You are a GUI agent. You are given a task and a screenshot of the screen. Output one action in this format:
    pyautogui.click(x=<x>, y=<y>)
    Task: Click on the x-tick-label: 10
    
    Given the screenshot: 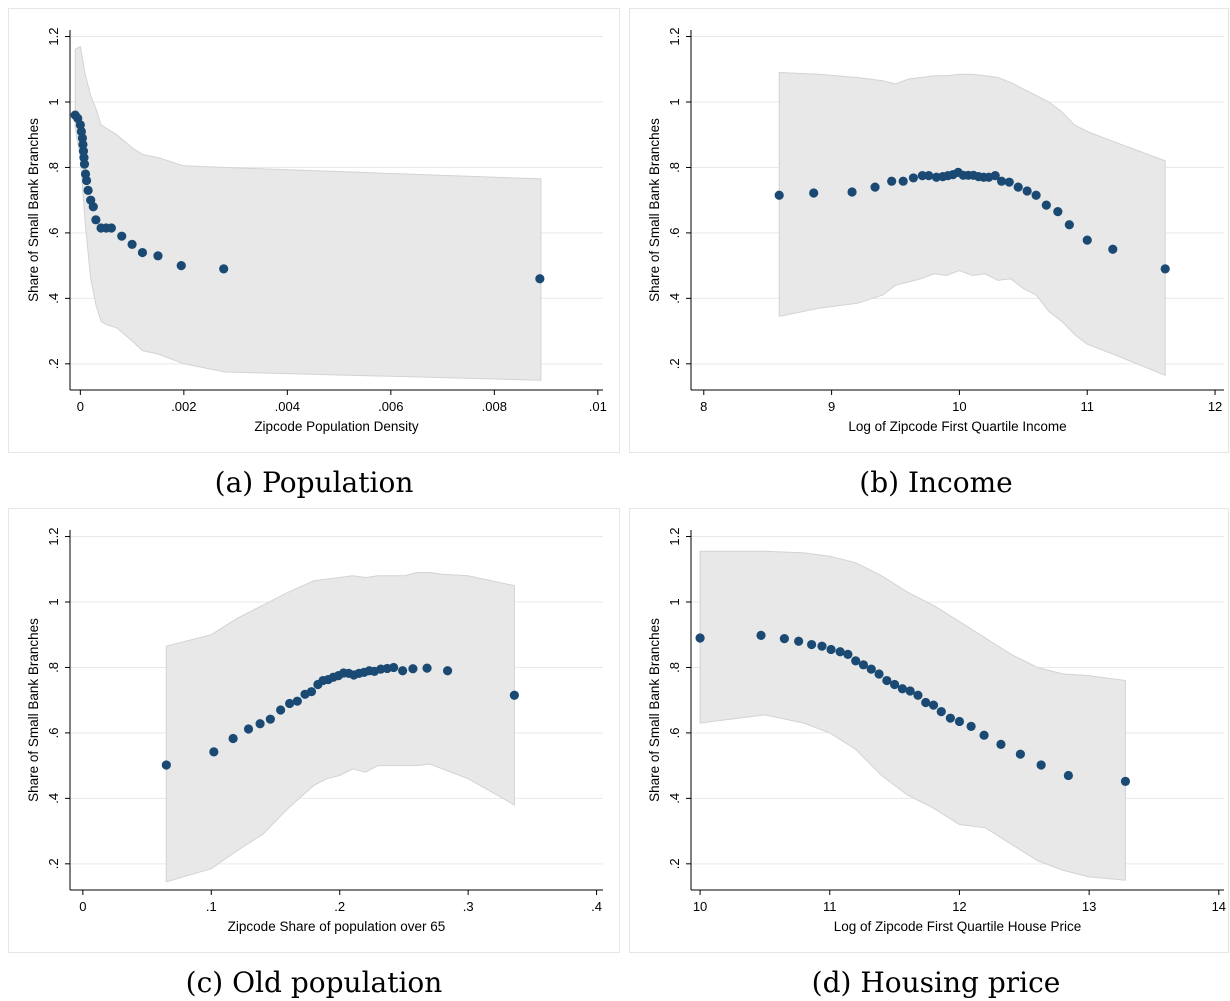 What is the action you would take?
    pyautogui.click(x=700, y=906)
    